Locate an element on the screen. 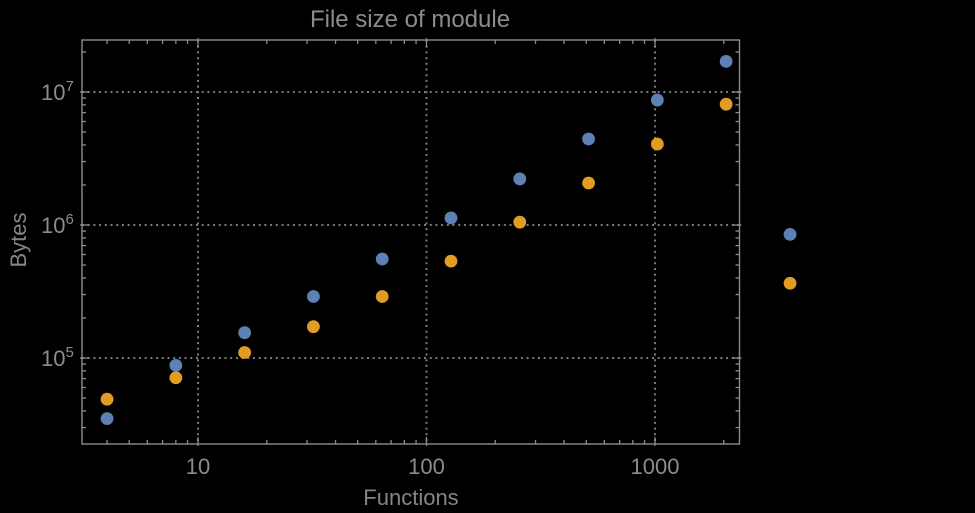 Image resolution: width=975 pixels, height=513 pixels. x-tick-label: 1000 is located at coordinates (655, 466).